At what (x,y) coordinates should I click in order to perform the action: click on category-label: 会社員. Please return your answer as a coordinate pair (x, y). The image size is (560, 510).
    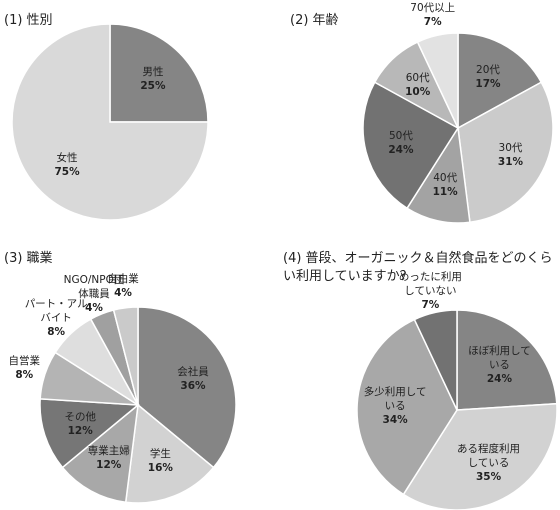
    Looking at the image, I should click on (193, 372).